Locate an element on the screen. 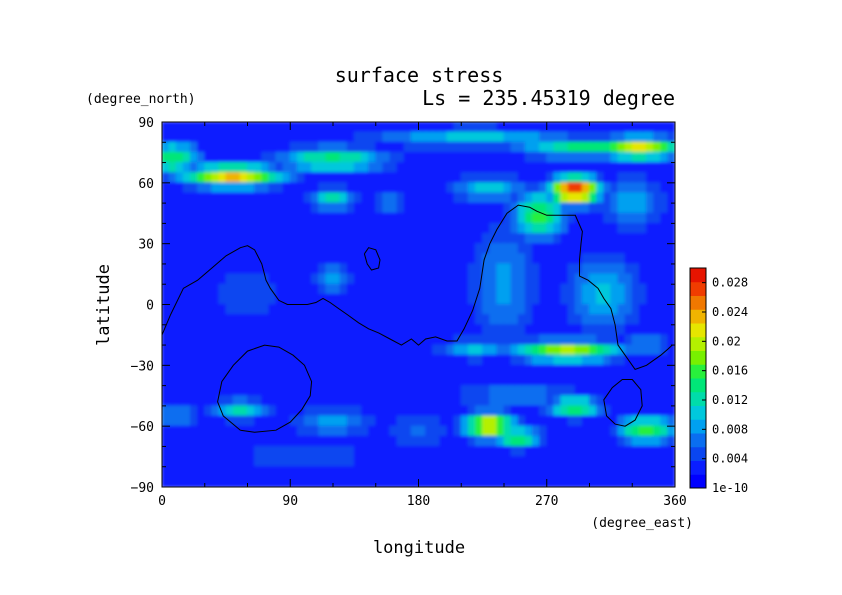 The image size is (842, 595). y-tick-label: 30 is located at coordinates (146, 245).